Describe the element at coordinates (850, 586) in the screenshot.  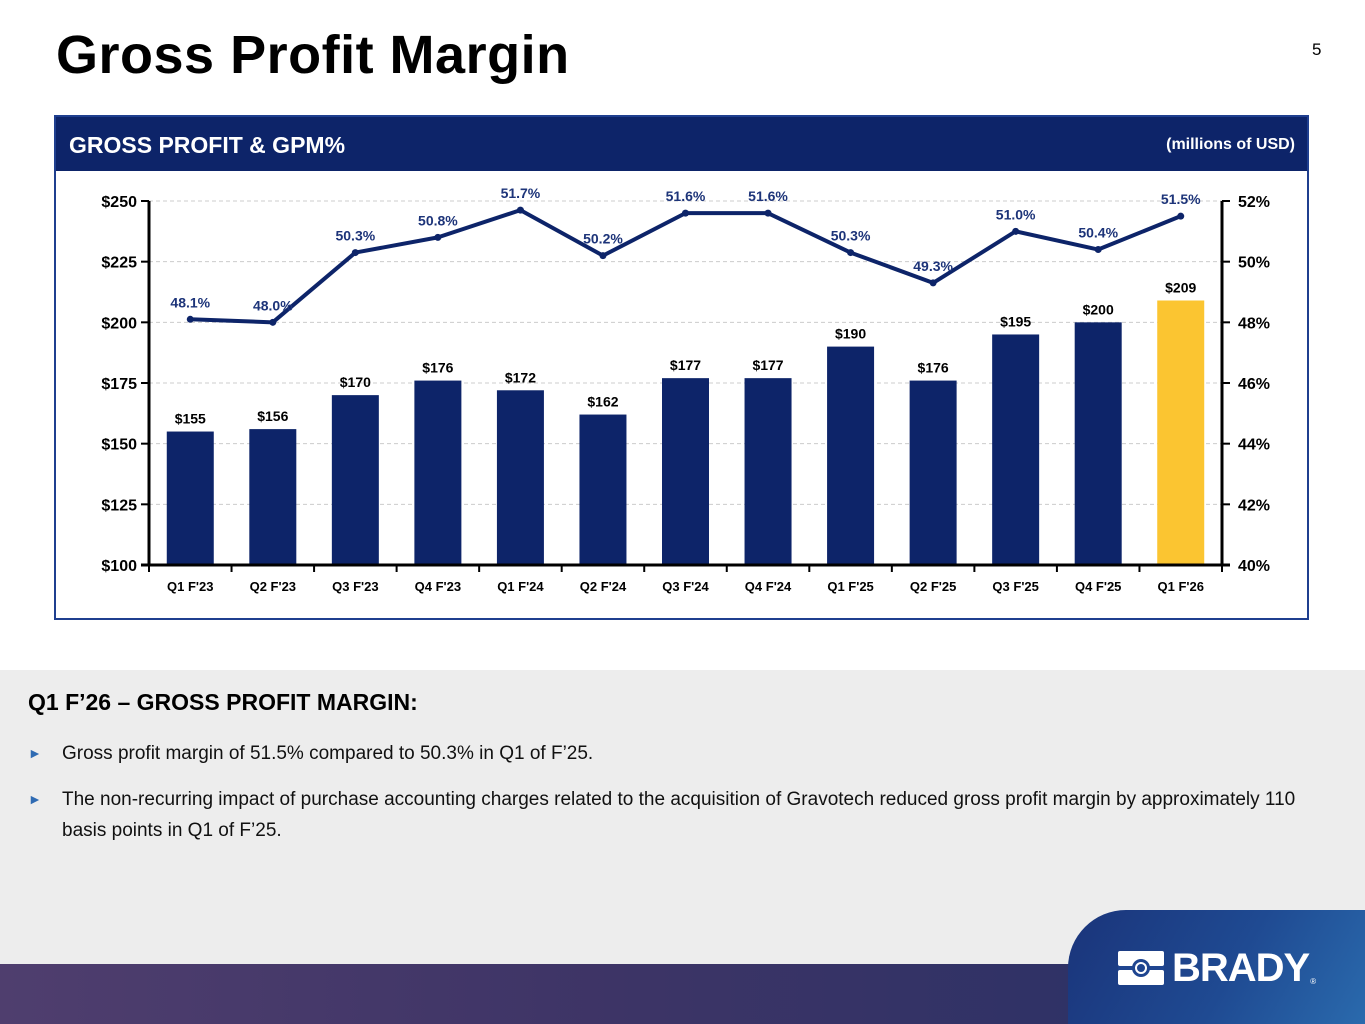
I see `x-axis-label: Q1 F'25` at that location.